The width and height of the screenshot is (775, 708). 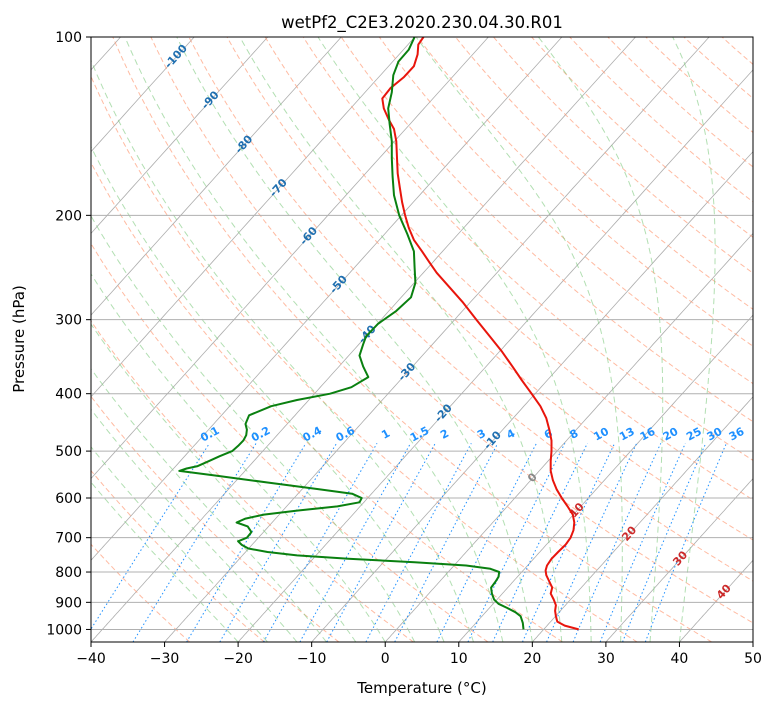 What do you see at coordinates (422, 23) in the screenshot?
I see `chart-title: wetPf2_C2E3.2020.230.04.30.R01` at bounding box center [422, 23].